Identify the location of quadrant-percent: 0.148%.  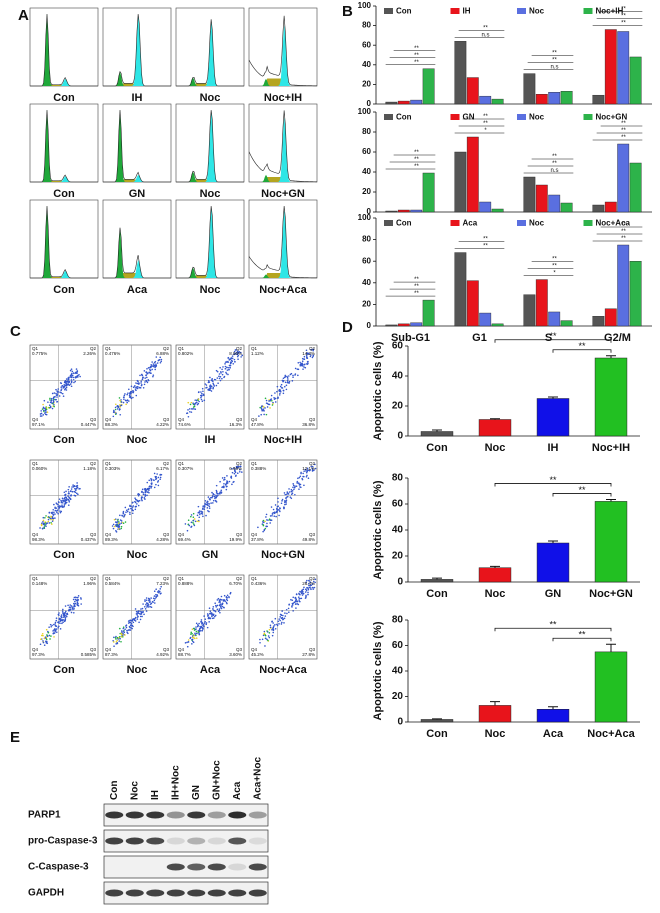
(39, 583).